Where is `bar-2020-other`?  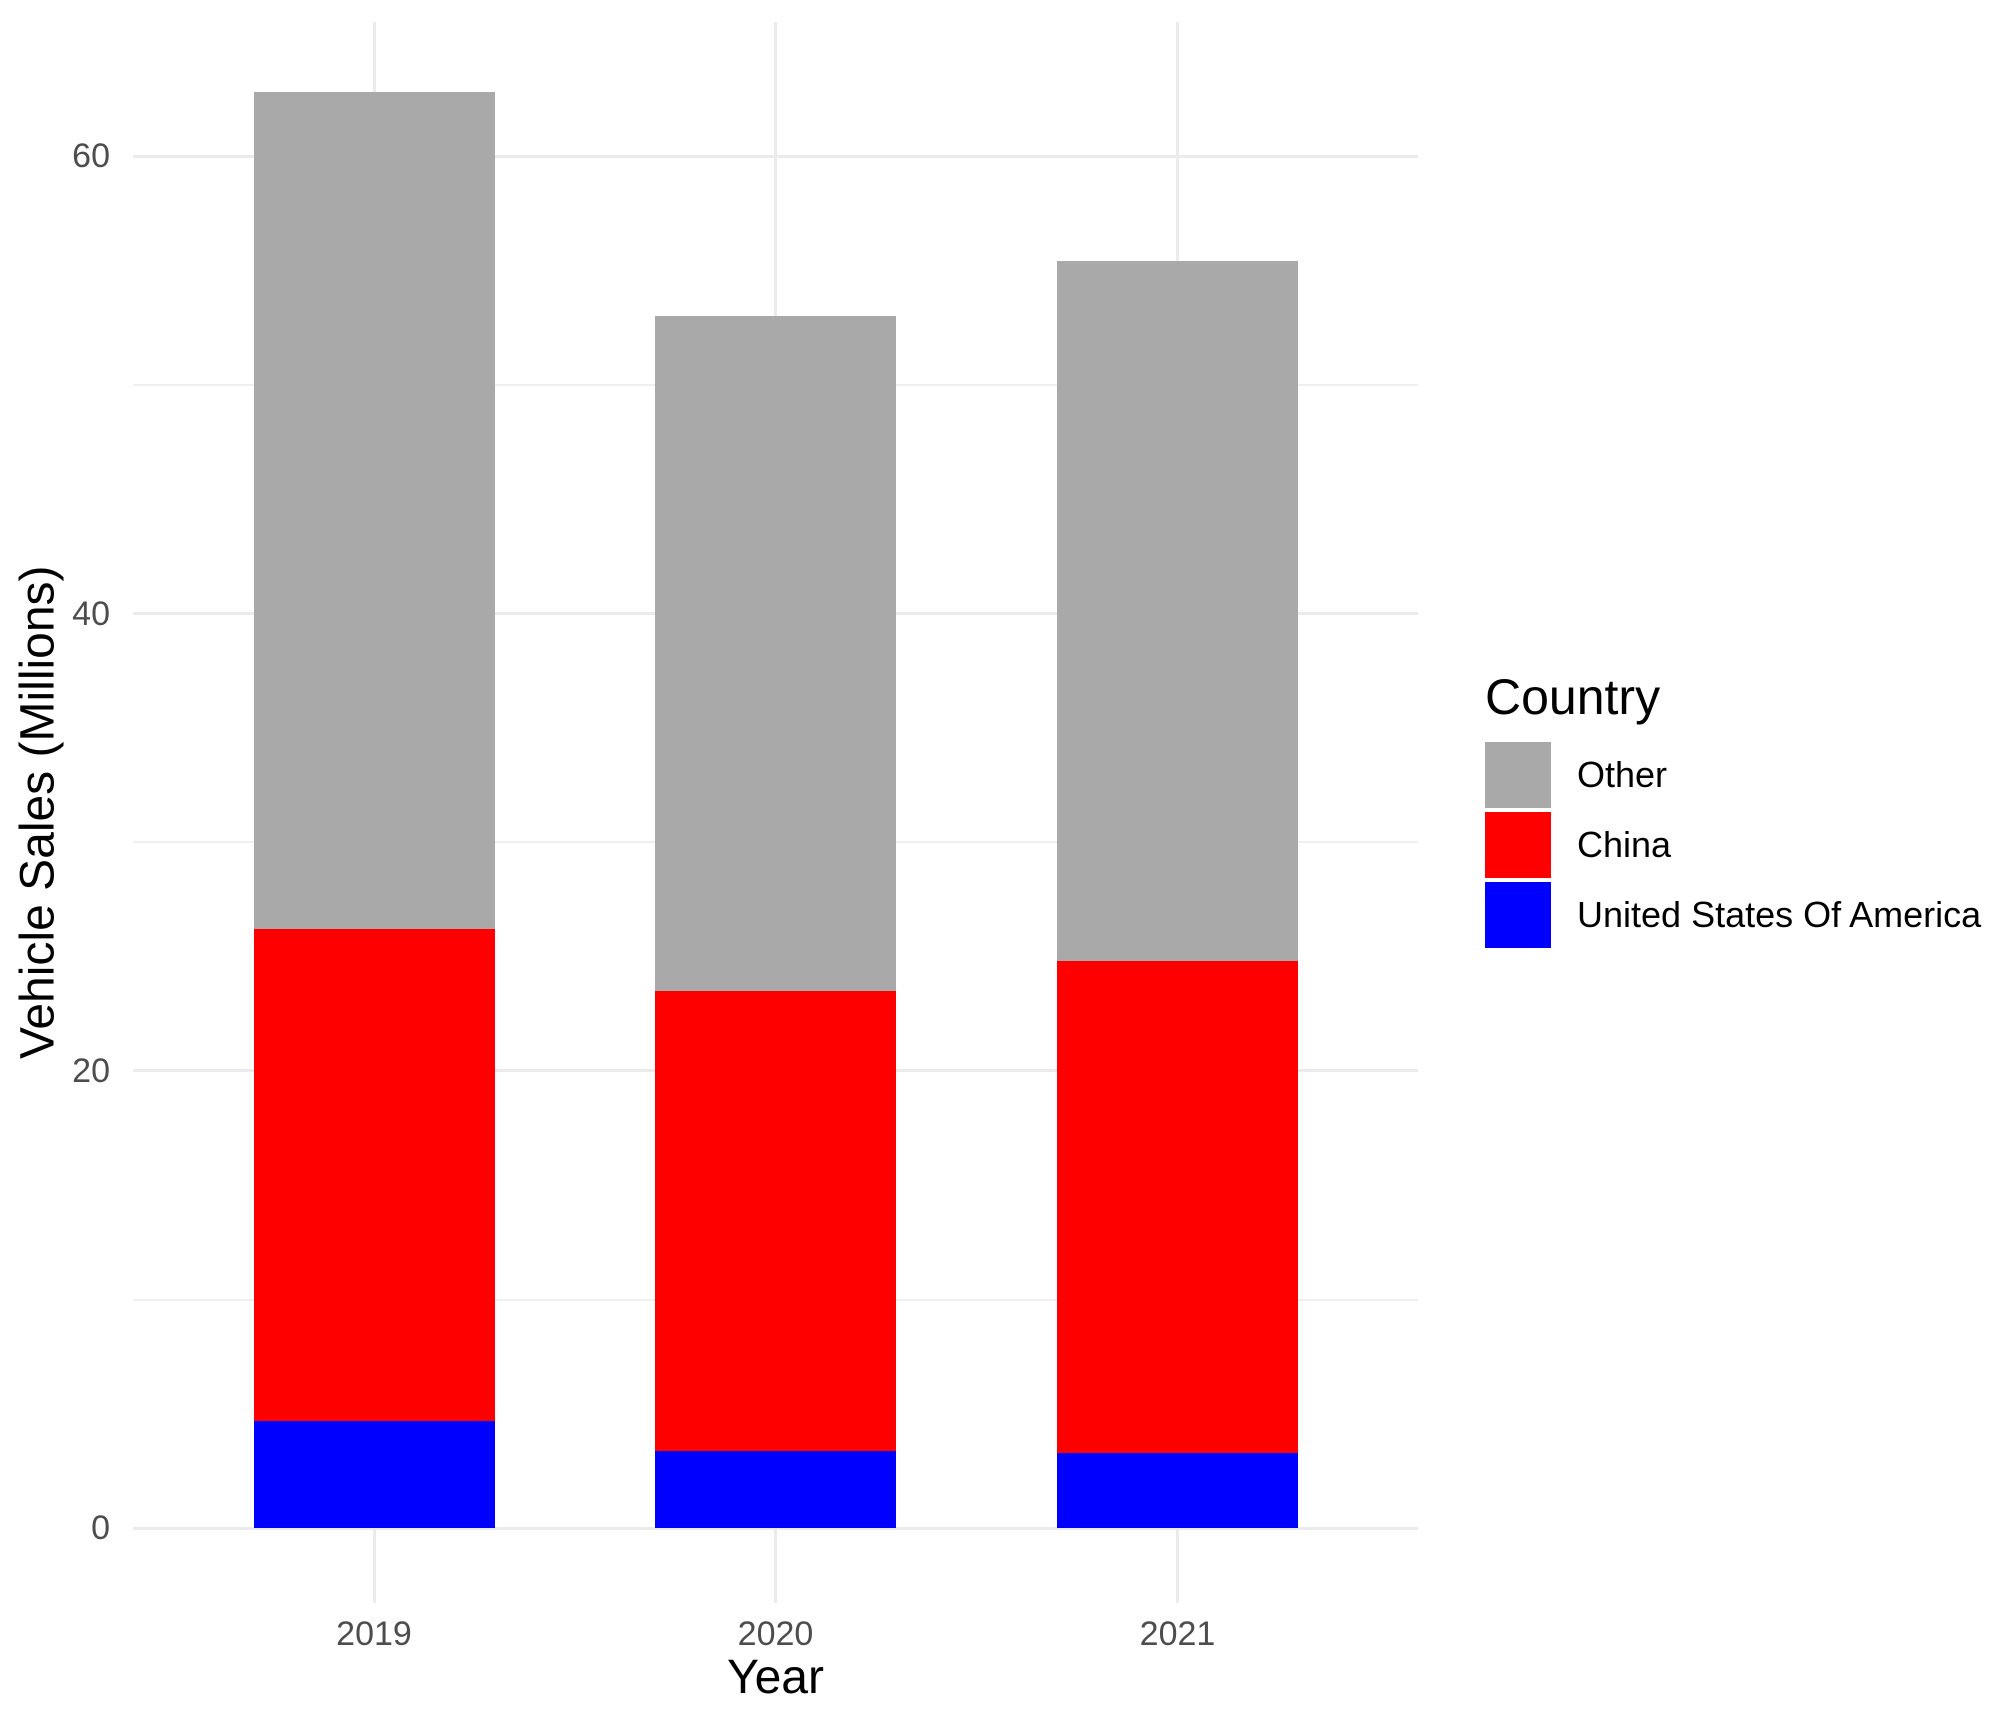 bar-2020-other is located at coordinates (775, 653).